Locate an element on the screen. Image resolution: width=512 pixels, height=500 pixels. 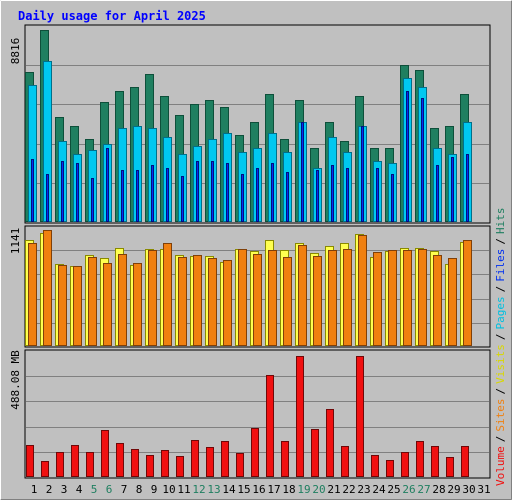
x-tick-label: 28 is located at coordinates (438, 489).